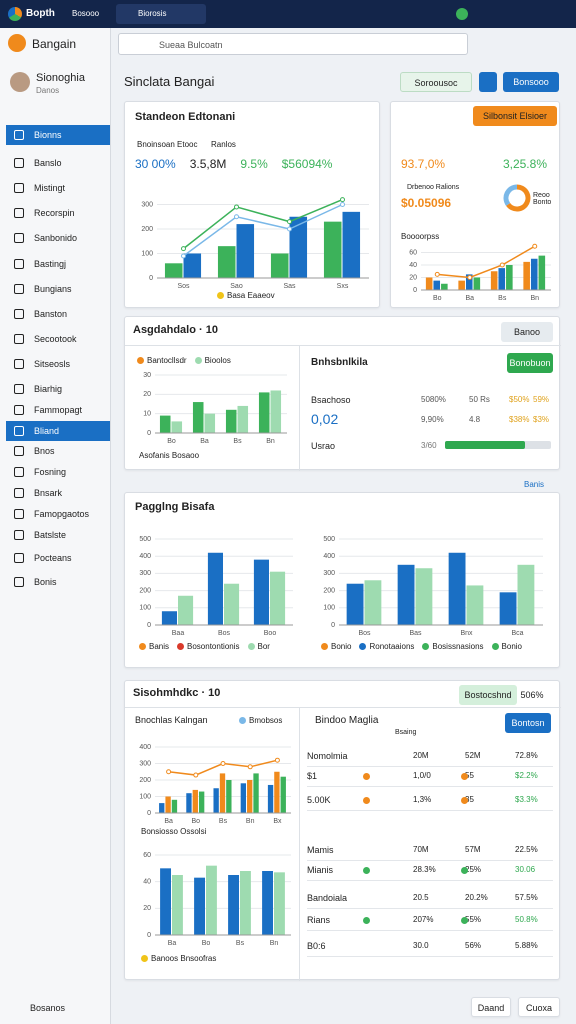 This screenshot has width=576, height=1024. I want to click on nav-label: Fosning, so click(50, 472).